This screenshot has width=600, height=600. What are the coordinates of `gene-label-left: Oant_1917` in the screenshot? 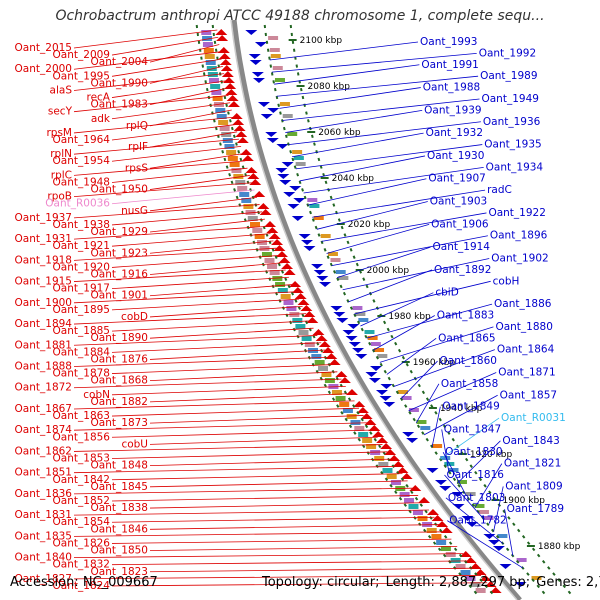 It's located at (81, 289).